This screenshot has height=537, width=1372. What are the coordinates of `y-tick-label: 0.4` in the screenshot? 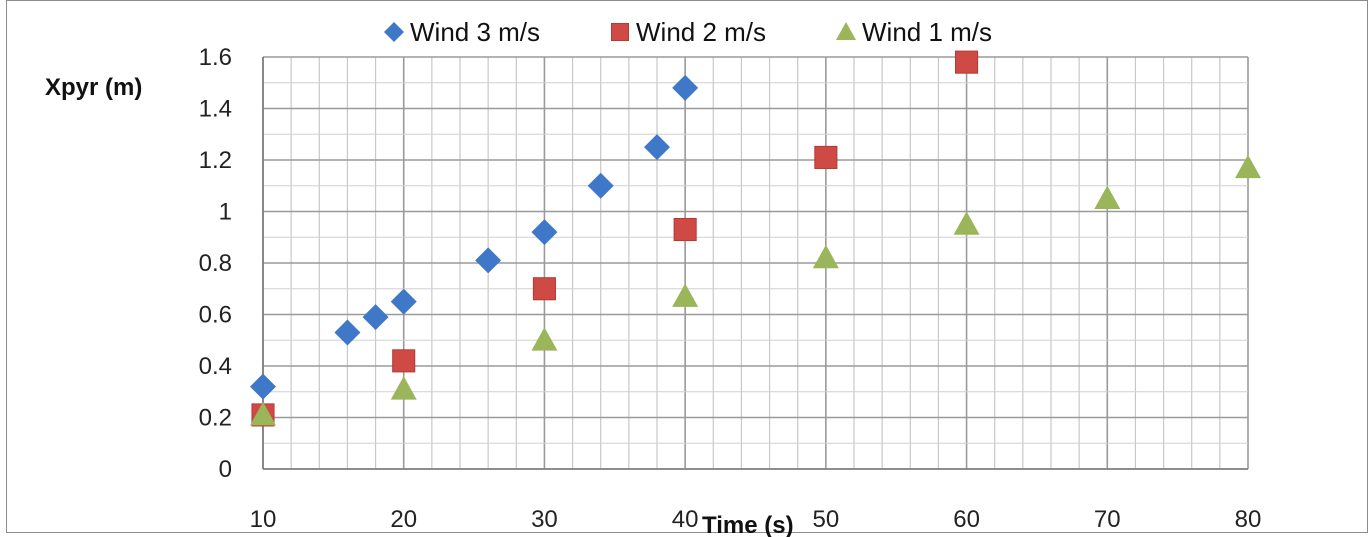 It's located at (215, 366).